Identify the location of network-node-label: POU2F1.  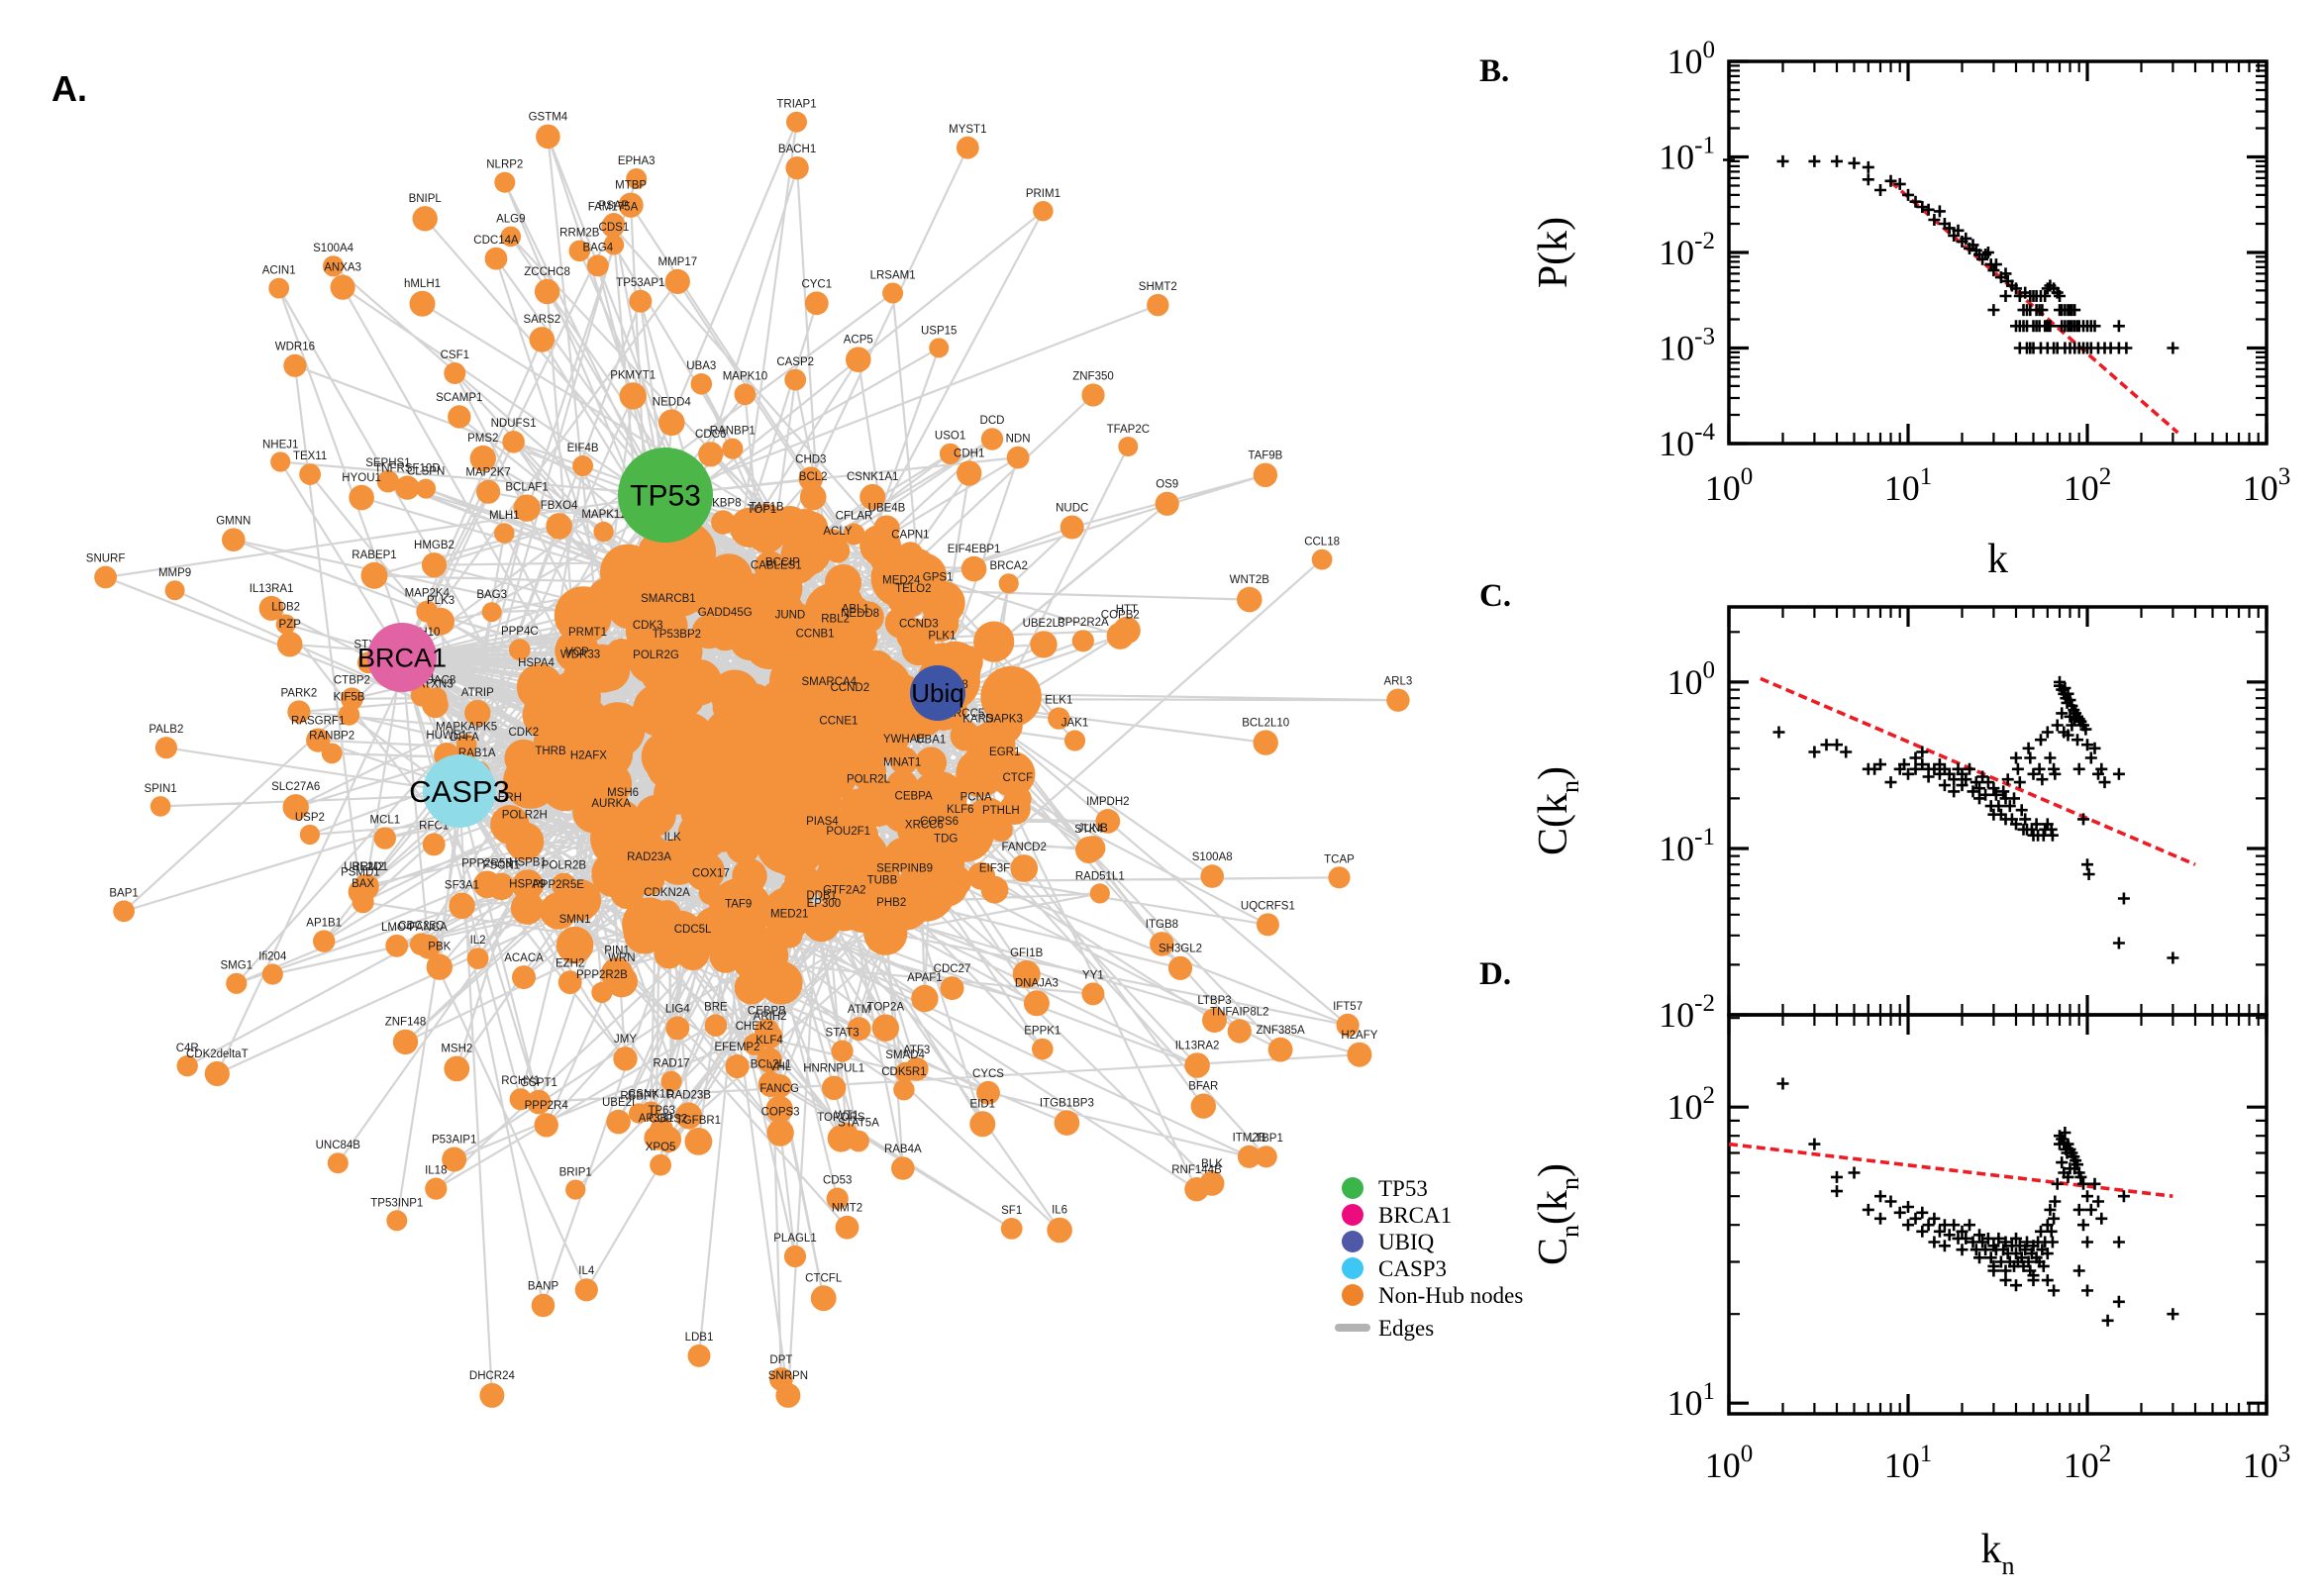
(848, 832).